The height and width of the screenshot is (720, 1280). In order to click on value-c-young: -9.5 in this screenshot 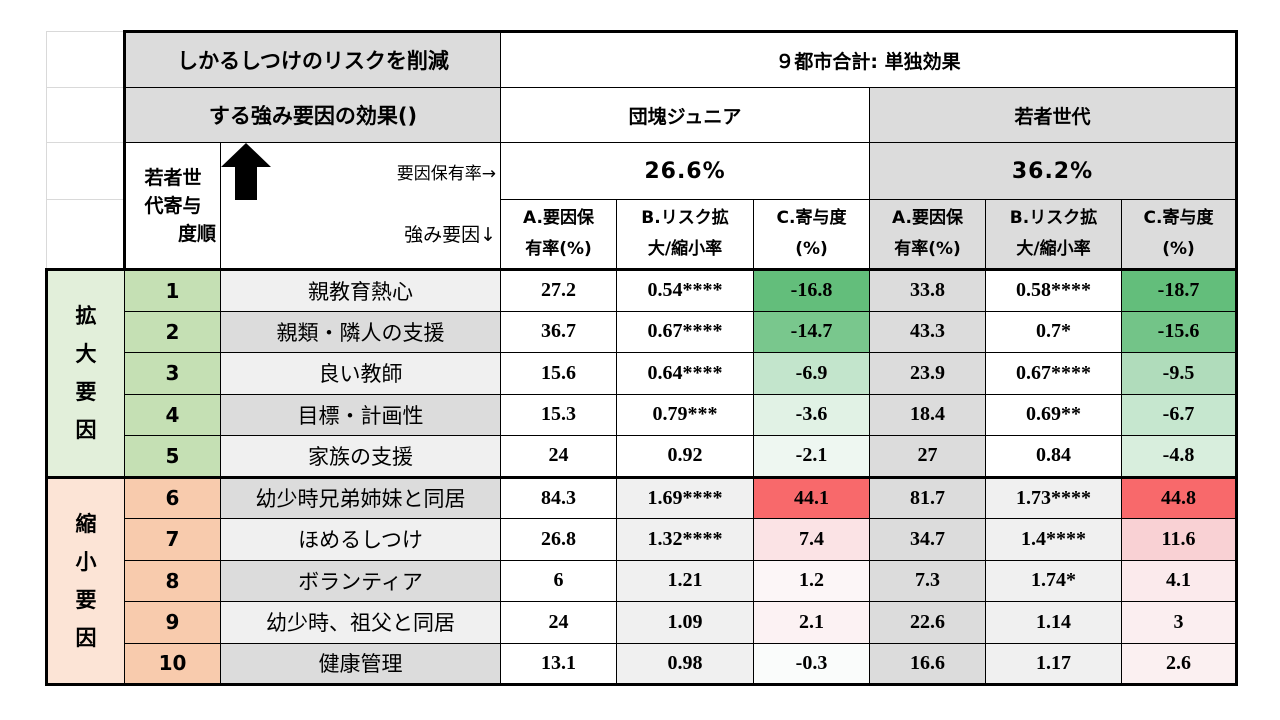, I will do `click(1179, 373)`.